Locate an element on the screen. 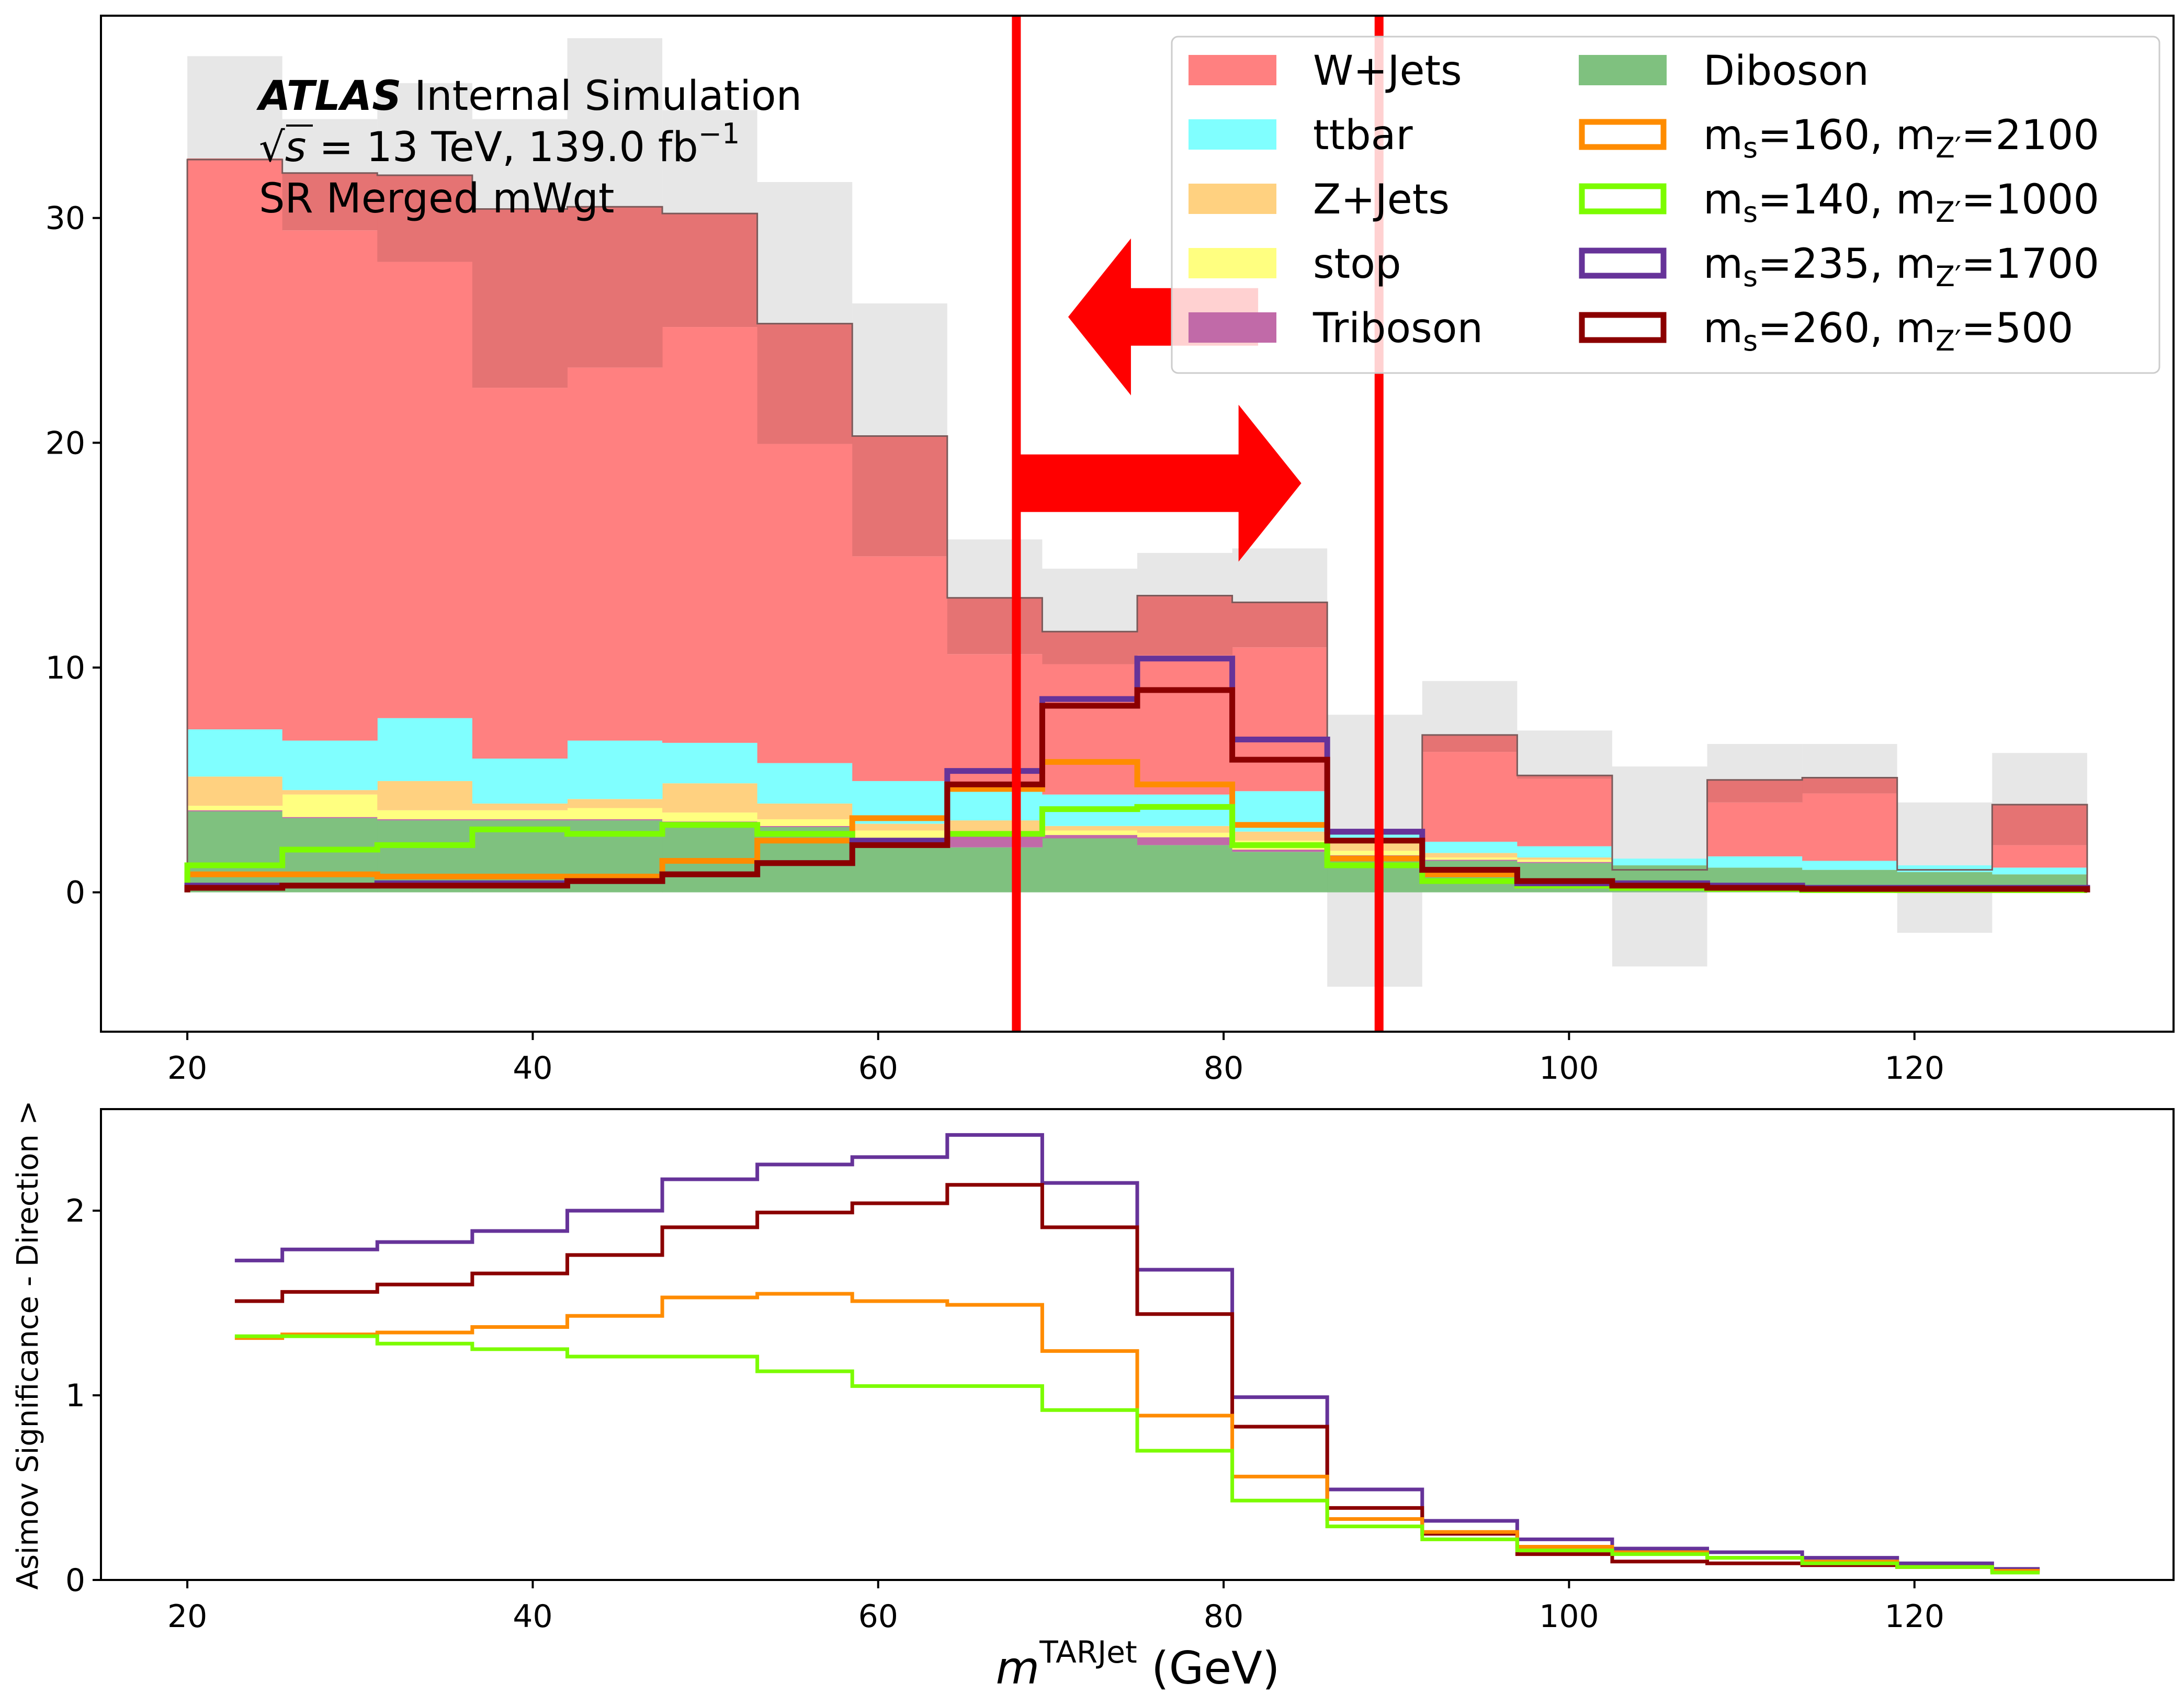 This screenshot has width=2184, height=1705. x-tick-label-60: 60 is located at coordinates (878, 1616).